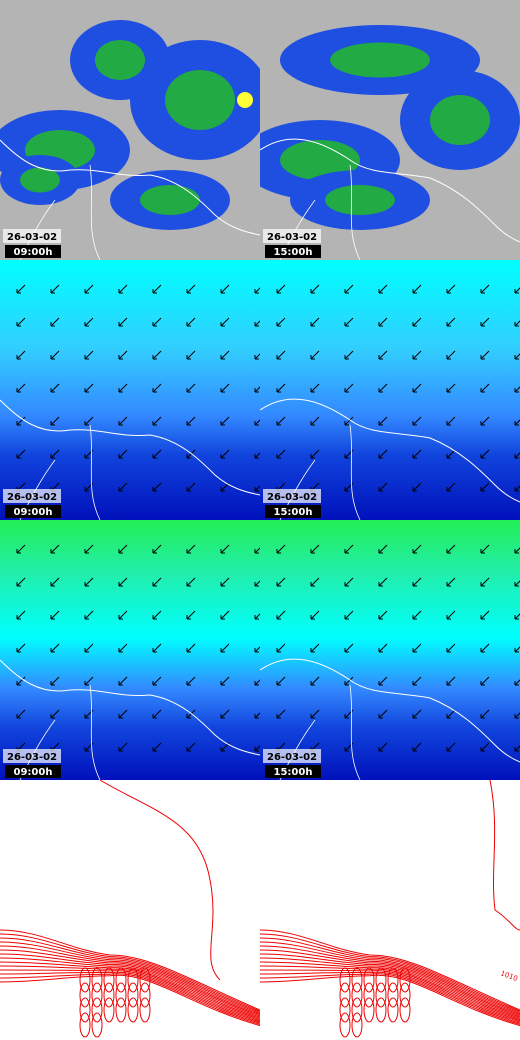 Image resolution: width=520 pixels, height=1040 pixels. I want to click on map-panel: 26-03-02 15:00h, so click(390, 390).